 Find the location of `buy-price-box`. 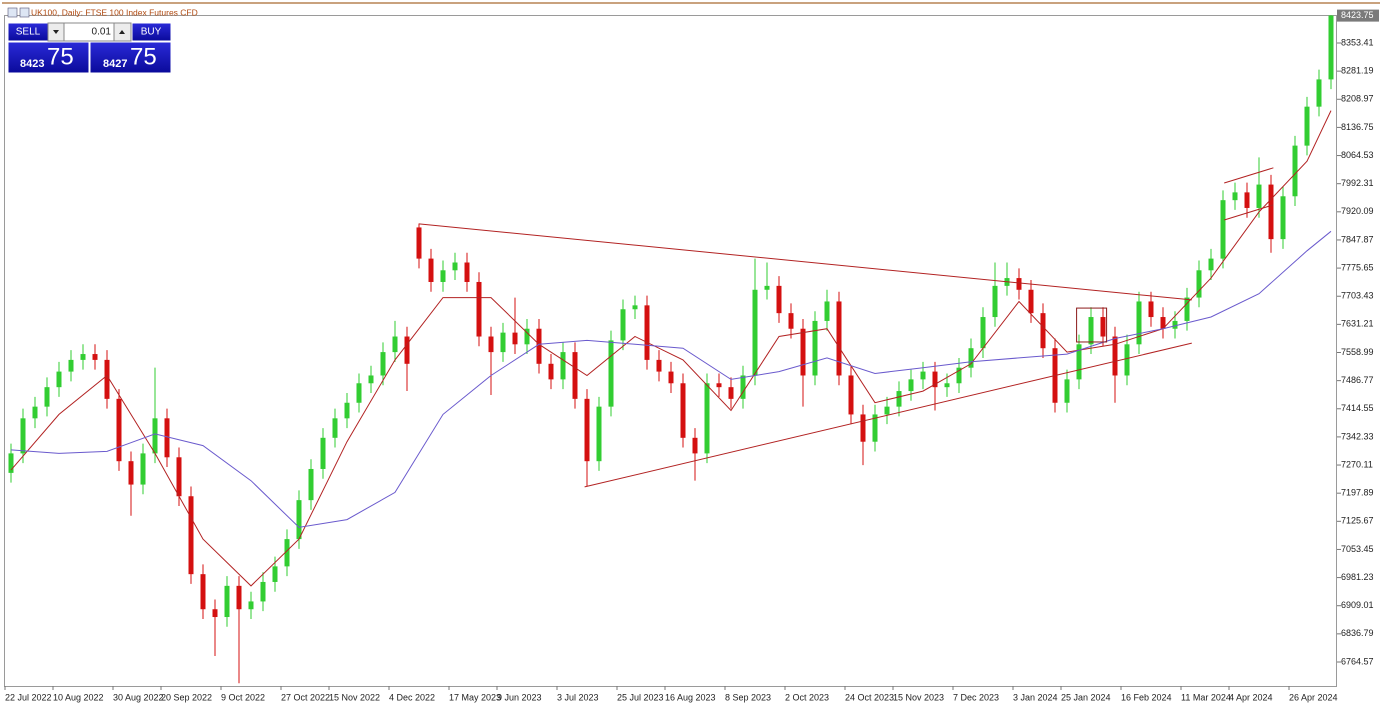

buy-price-box is located at coordinates (130, 57).